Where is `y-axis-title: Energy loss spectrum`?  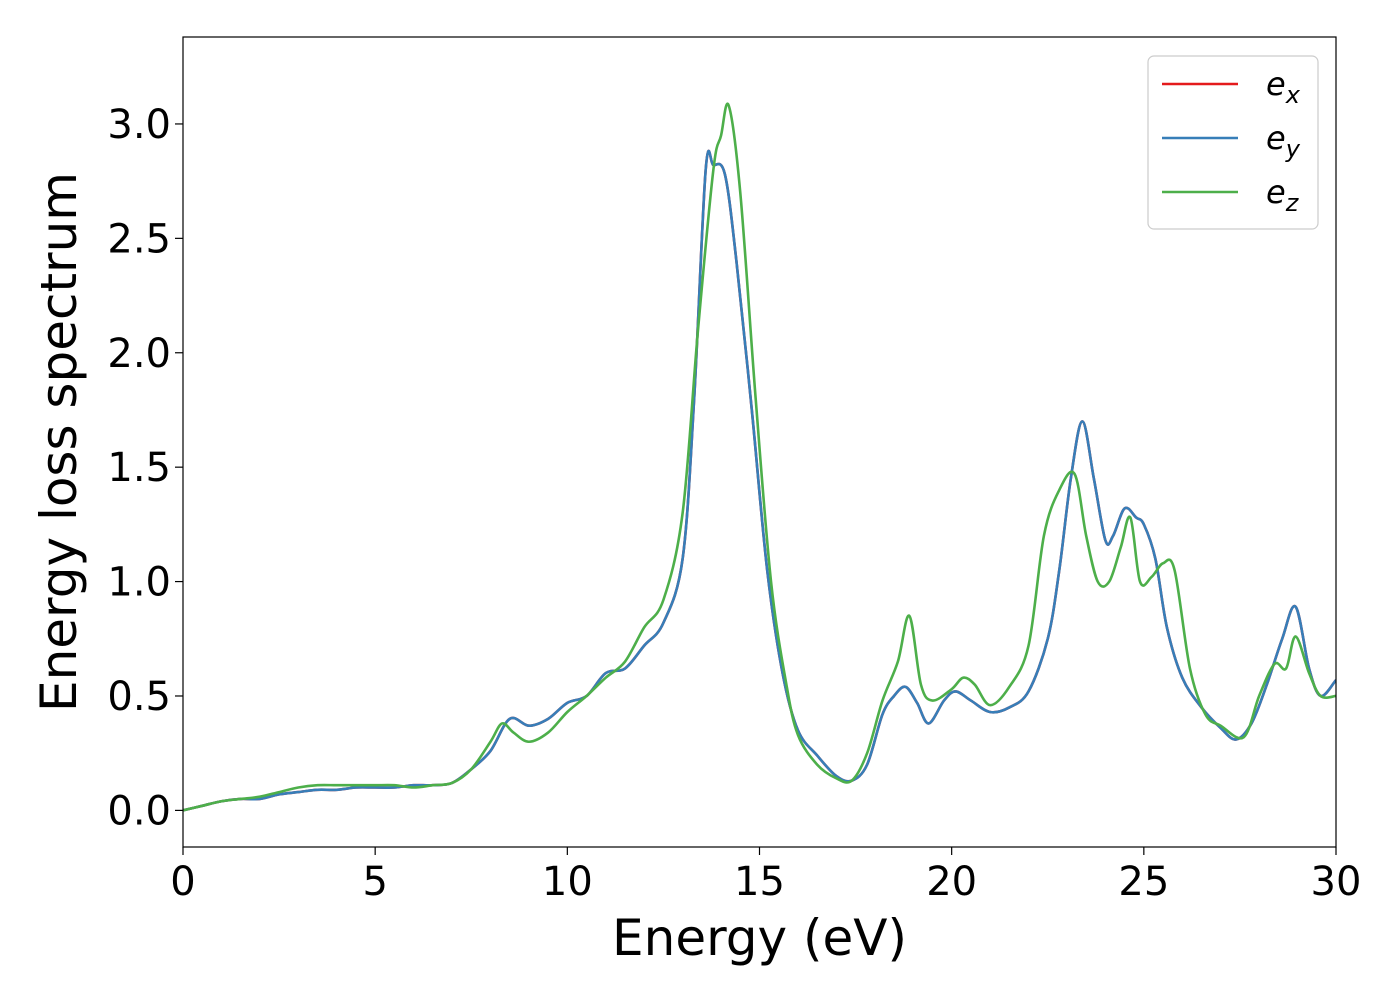 y-axis-title: Energy loss spectrum is located at coordinates (59, 442).